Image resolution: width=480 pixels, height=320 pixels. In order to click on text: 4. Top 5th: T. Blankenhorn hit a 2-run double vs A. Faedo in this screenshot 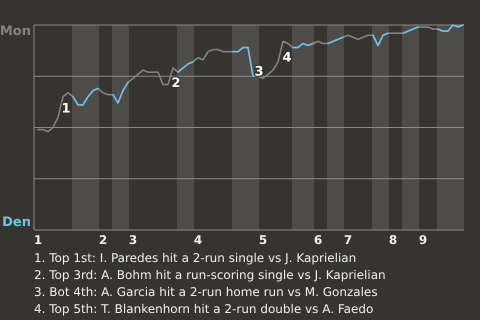, I will do `click(204, 309)`.